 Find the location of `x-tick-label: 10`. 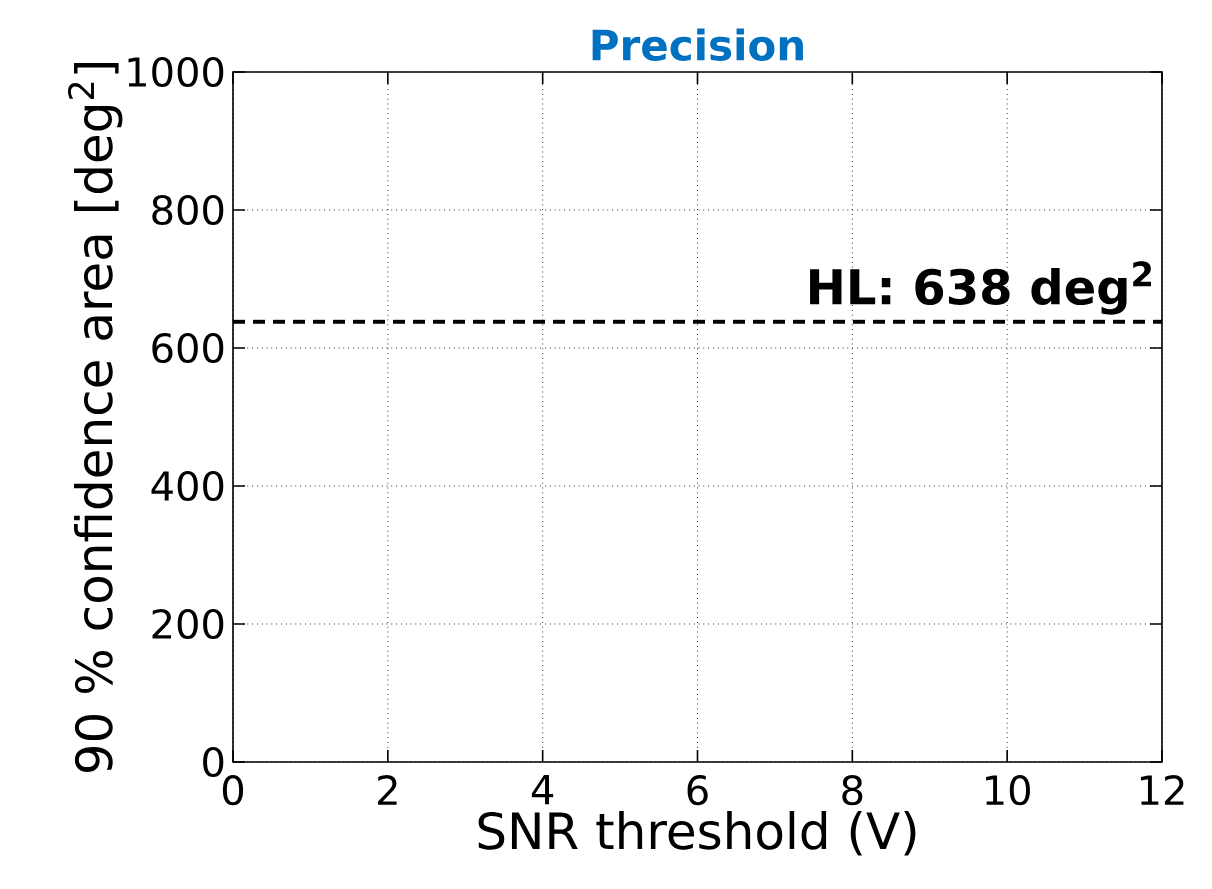

x-tick-label: 10 is located at coordinates (1008, 790).